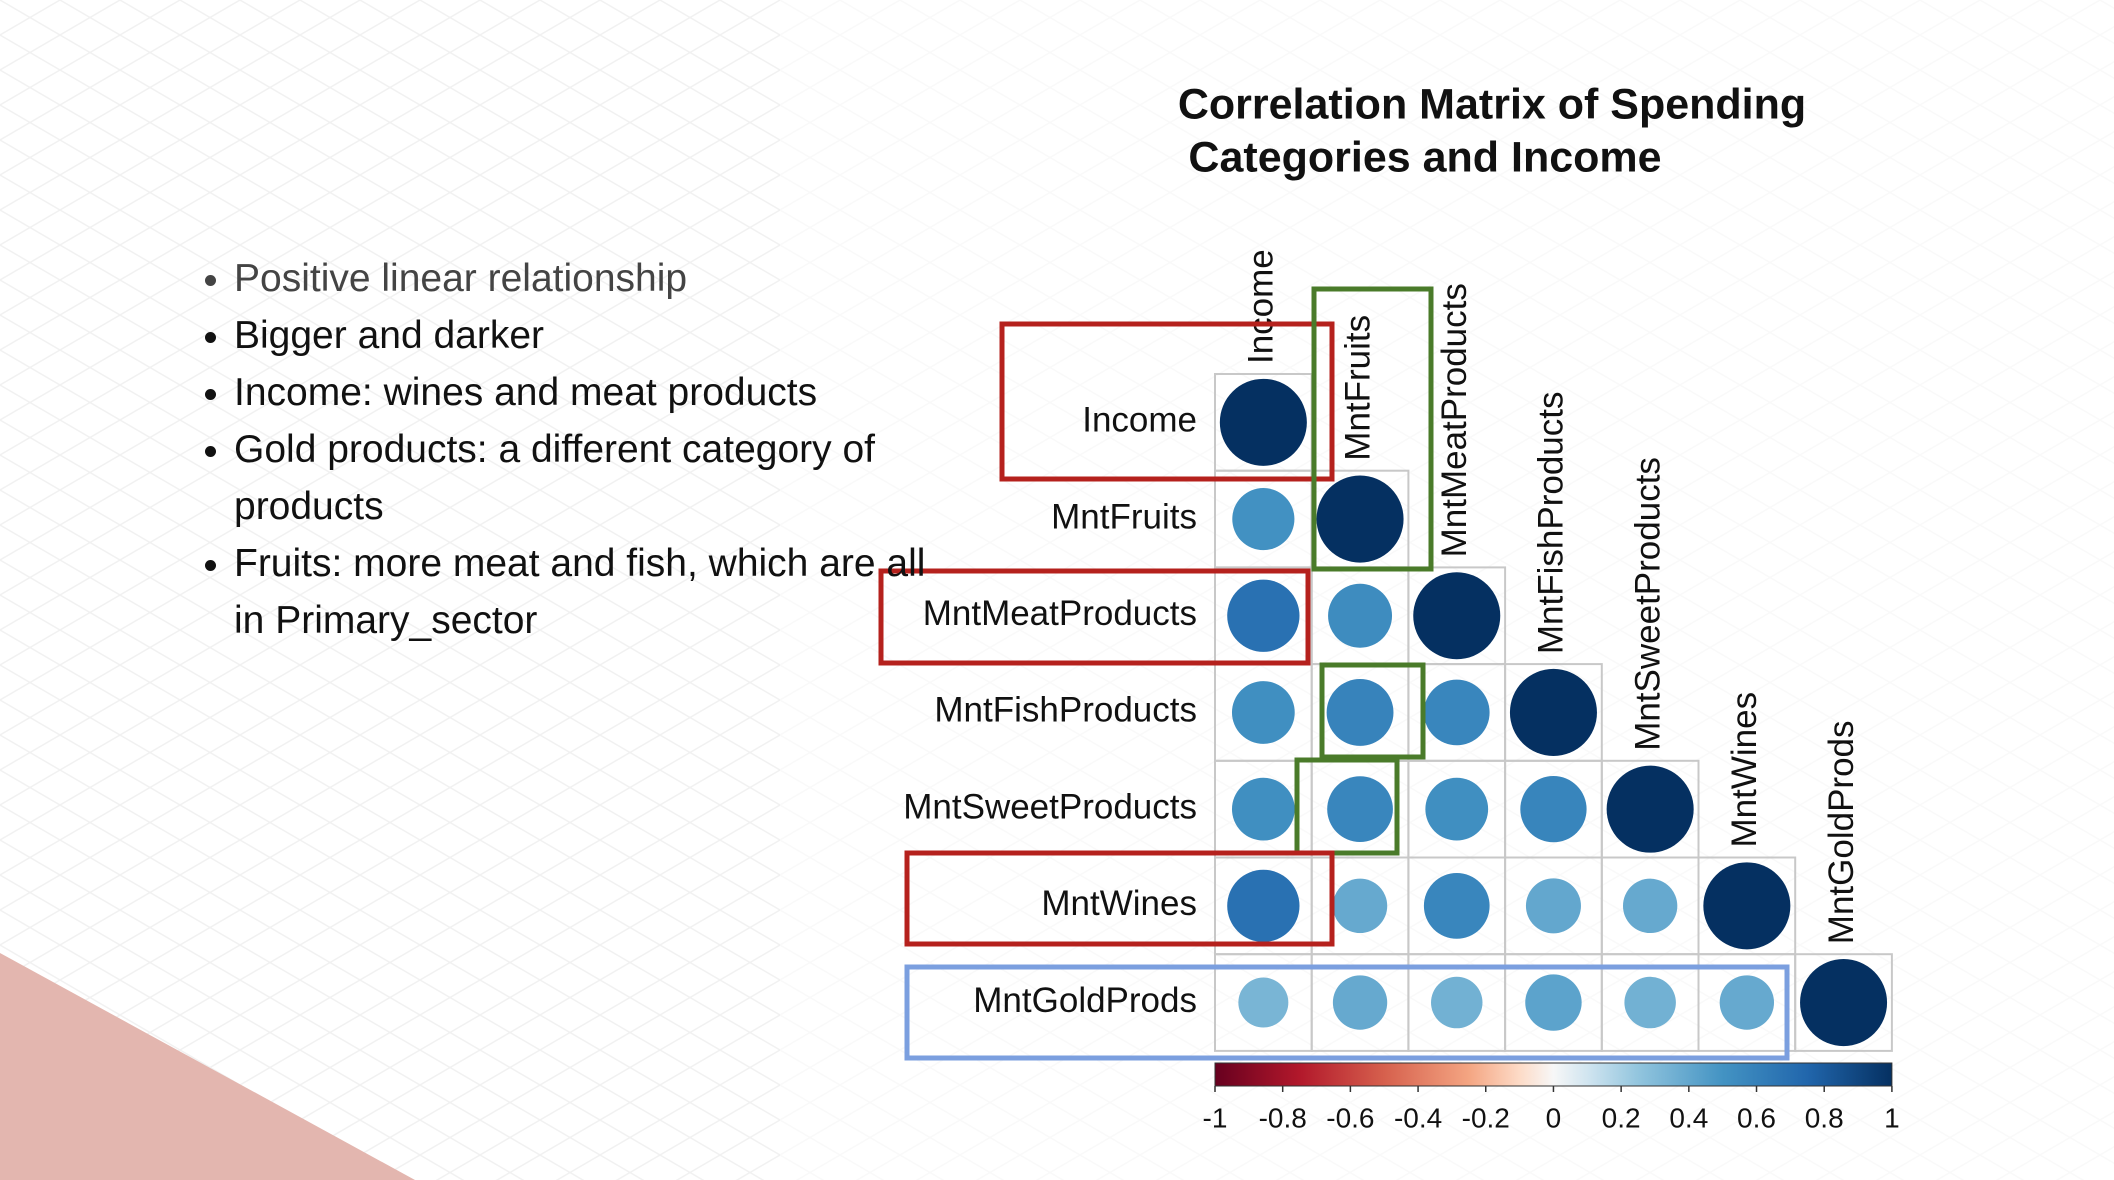 Image resolution: width=2114 pixels, height=1180 pixels. Describe the element at coordinates (1357, 388) in the screenshot. I see `column-label: MntFruits` at that location.